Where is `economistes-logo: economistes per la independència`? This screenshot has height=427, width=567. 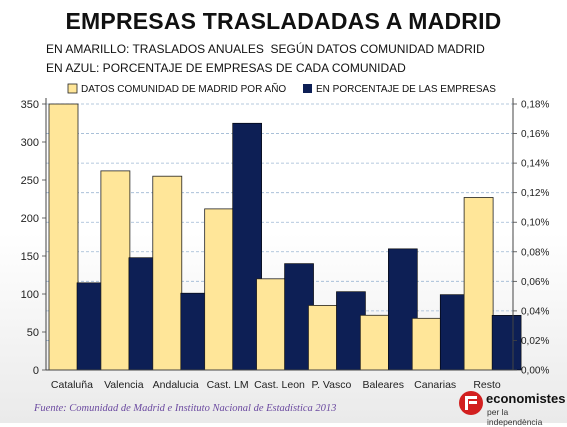 economistes-logo: economistes per la independència is located at coordinates (512, 408).